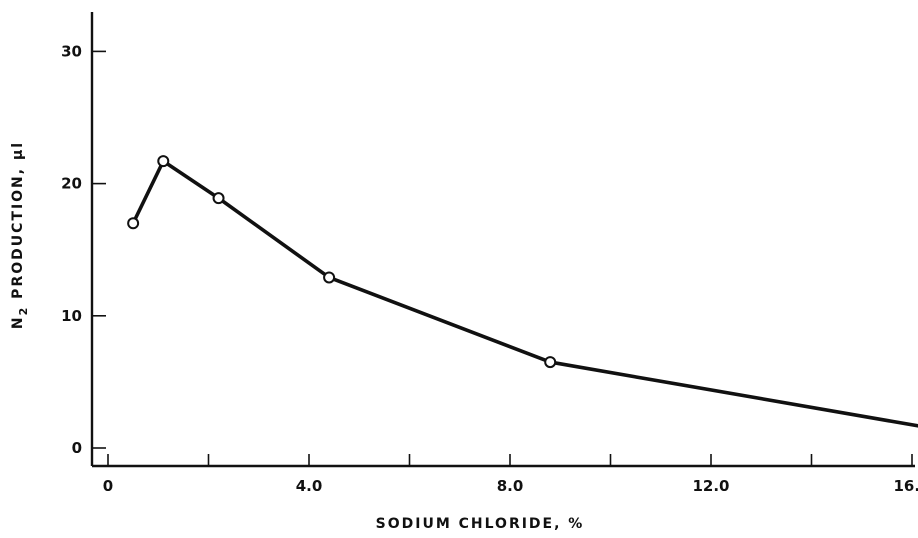 The width and height of the screenshot is (918, 538). Describe the element at coordinates (71, 184) in the screenshot. I see `y-tick-label: 20` at that location.